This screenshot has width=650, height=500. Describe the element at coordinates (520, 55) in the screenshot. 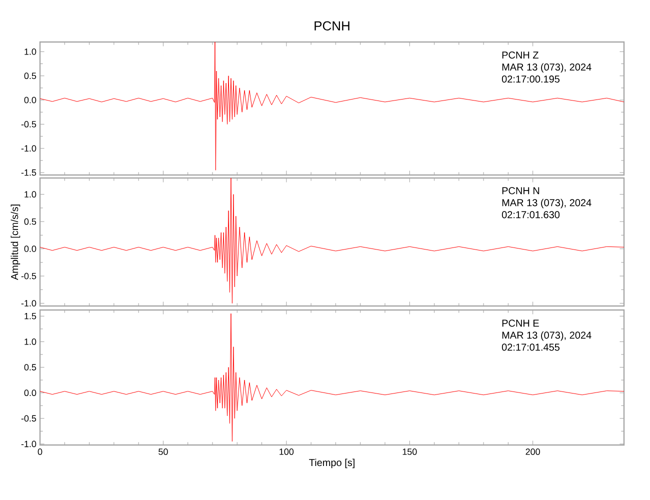

I see `annotation: PCNH Z` at that location.